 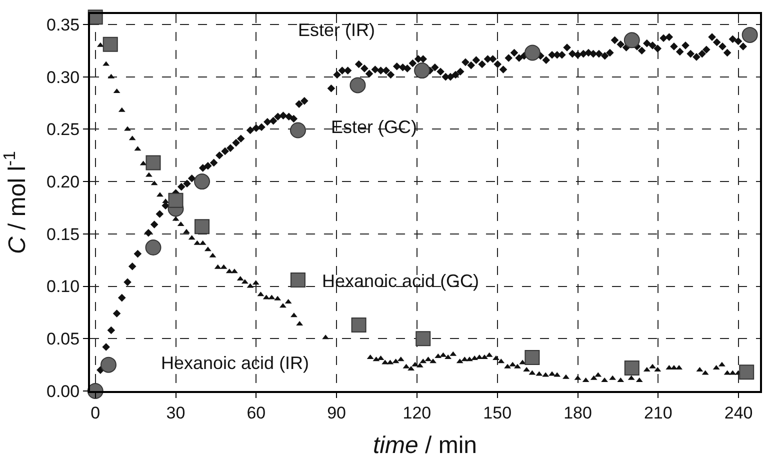 What do you see at coordinates (95, 412) in the screenshot?
I see `x-tick-label: 0` at bounding box center [95, 412].